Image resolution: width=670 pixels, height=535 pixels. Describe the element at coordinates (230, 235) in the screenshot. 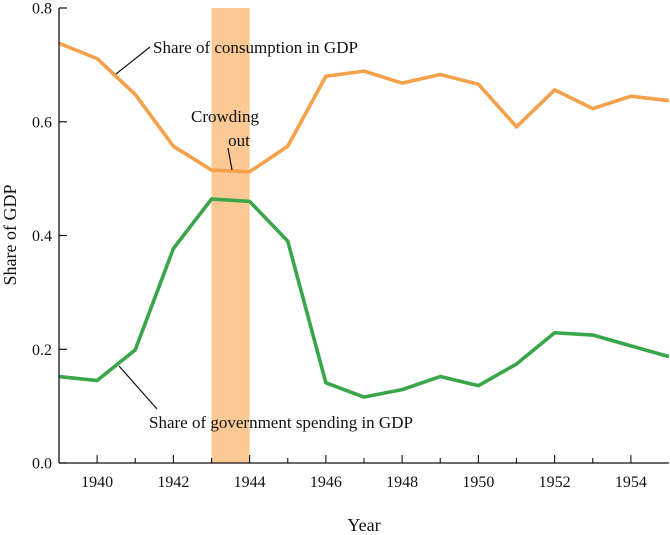

I see `crowding-out-shaded-region` at that location.